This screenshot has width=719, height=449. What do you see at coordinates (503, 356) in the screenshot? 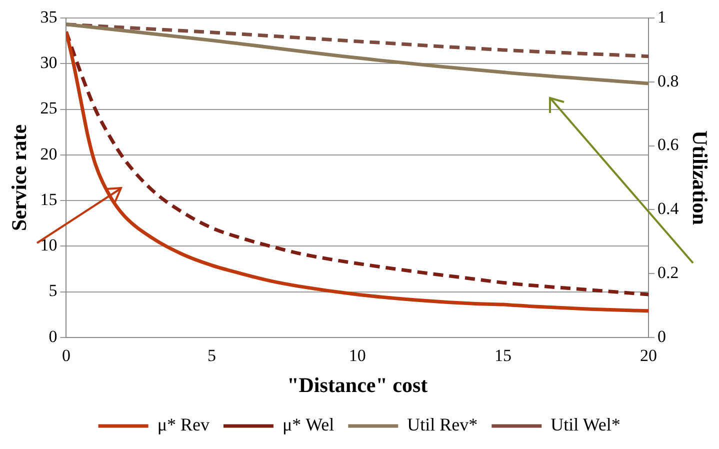
I see `x-tick-label: 15` at bounding box center [503, 356].